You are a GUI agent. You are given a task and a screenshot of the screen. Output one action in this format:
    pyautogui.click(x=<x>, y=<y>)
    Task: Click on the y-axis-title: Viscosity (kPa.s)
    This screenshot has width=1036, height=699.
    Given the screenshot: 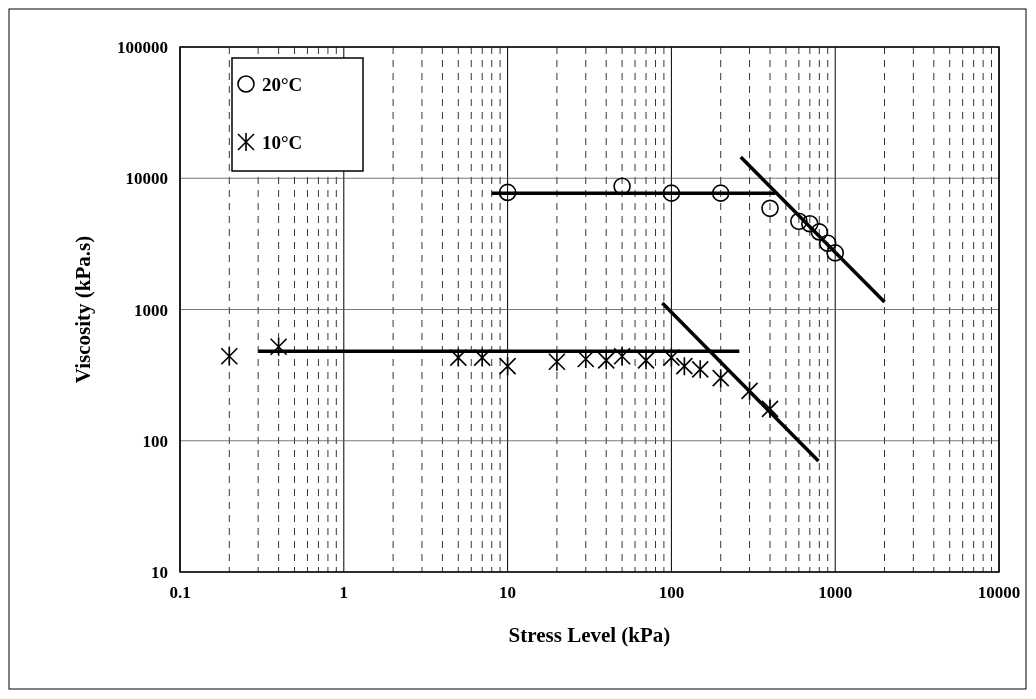 What is the action you would take?
    pyautogui.click(x=83, y=309)
    